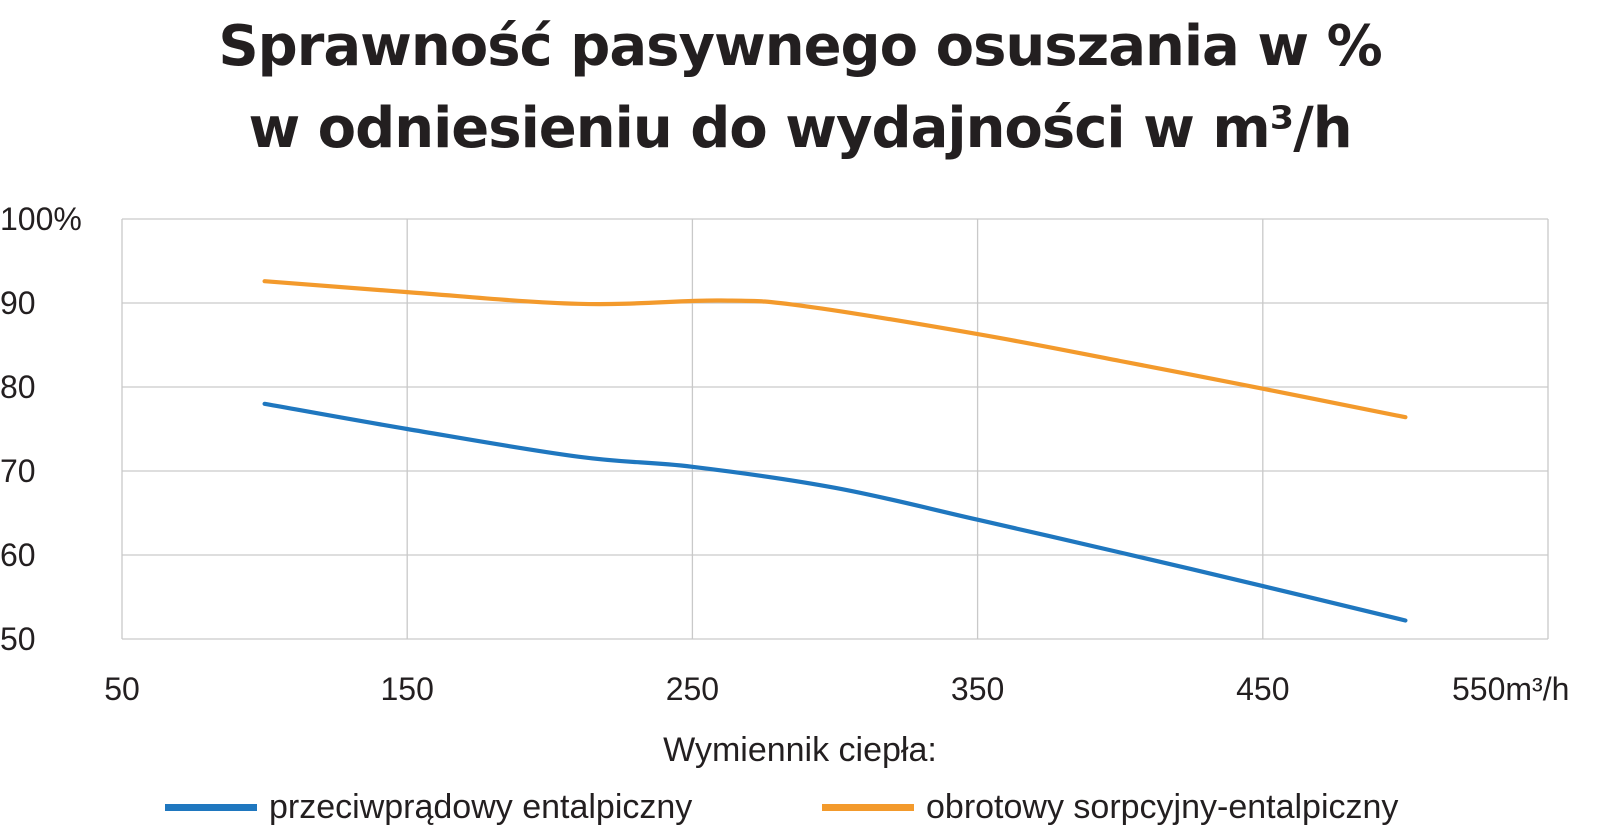 The height and width of the screenshot is (838, 1600). I want to click on legend-item-przeciwpradowy: przeciwprądowy entalpiczny, so click(428, 807).